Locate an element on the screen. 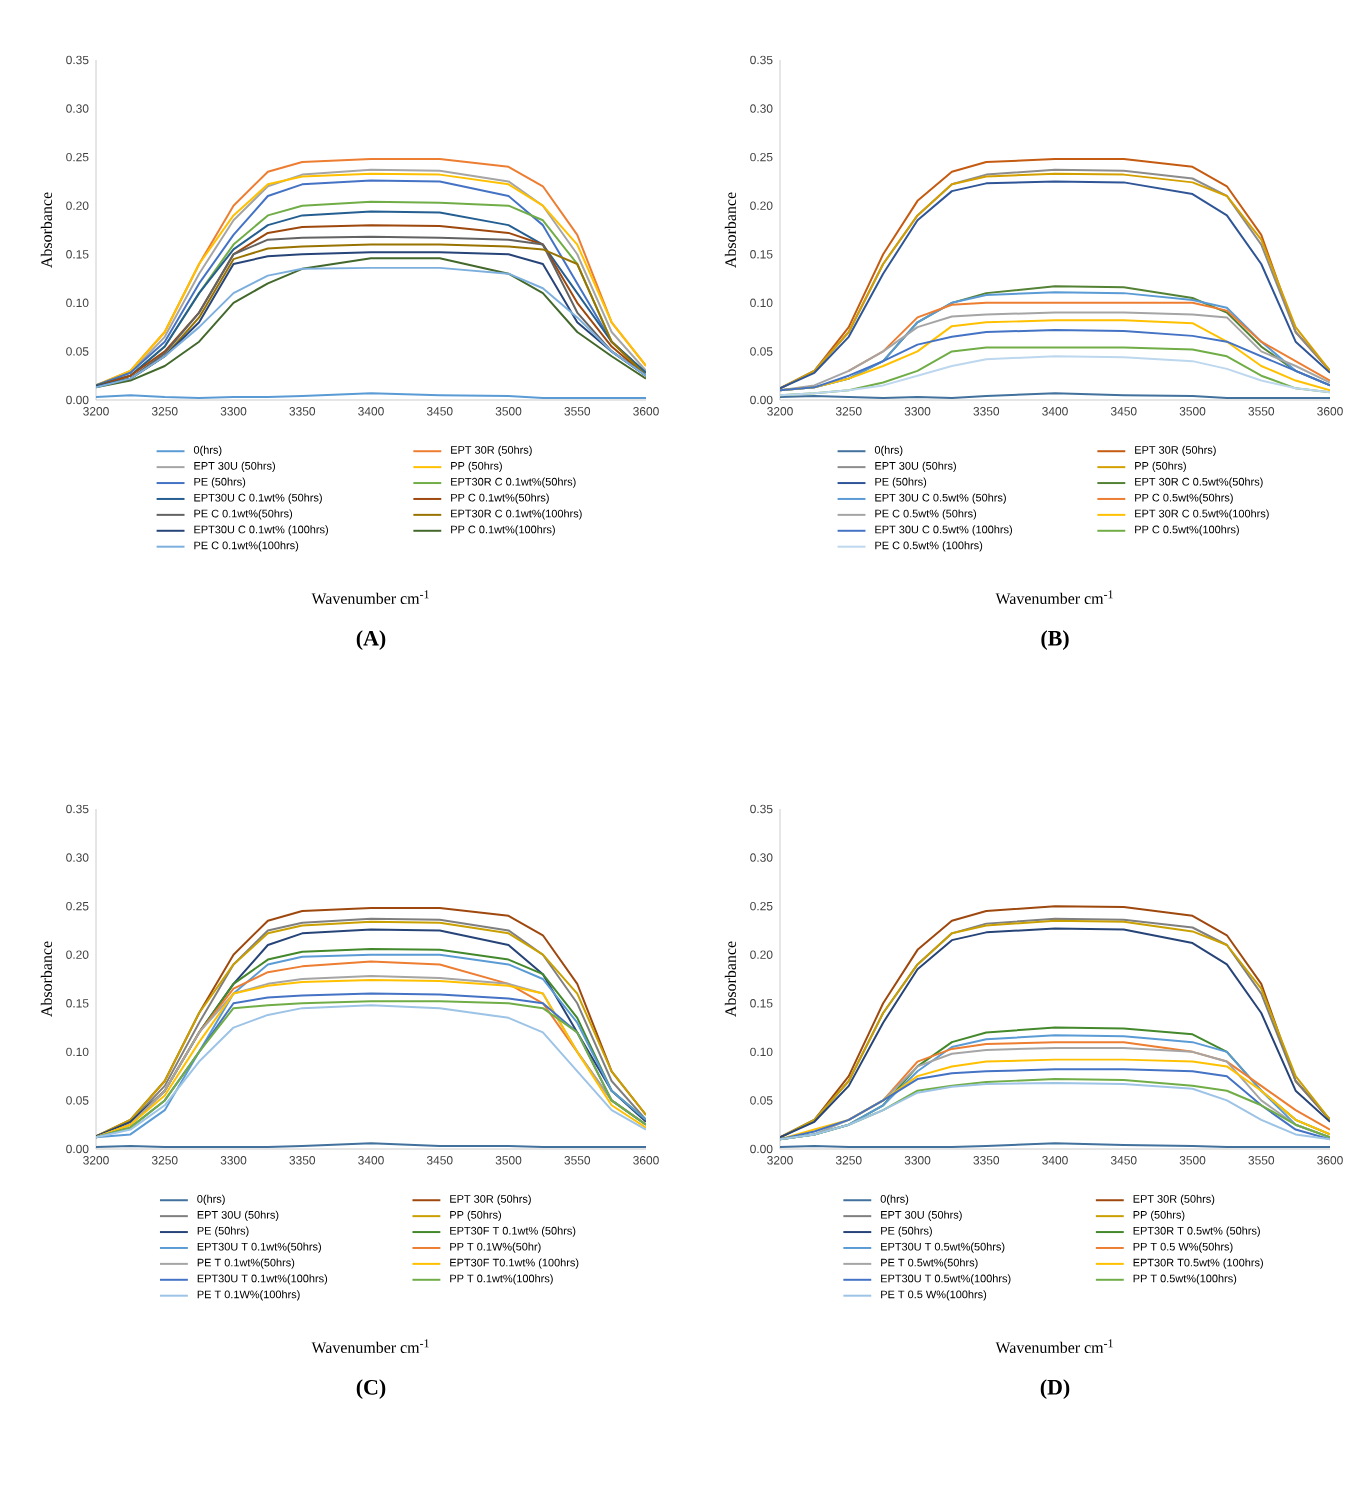 The image size is (1368, 1498). text: (C) is located at coordinates (371, 1389).